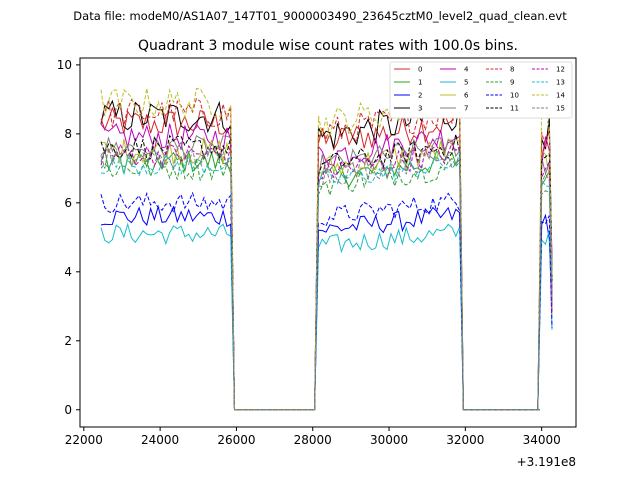  What do you see at coordinates (560, 96) in the screenshot?
I see `legend-label: 14` at bounding box center [560, 96].